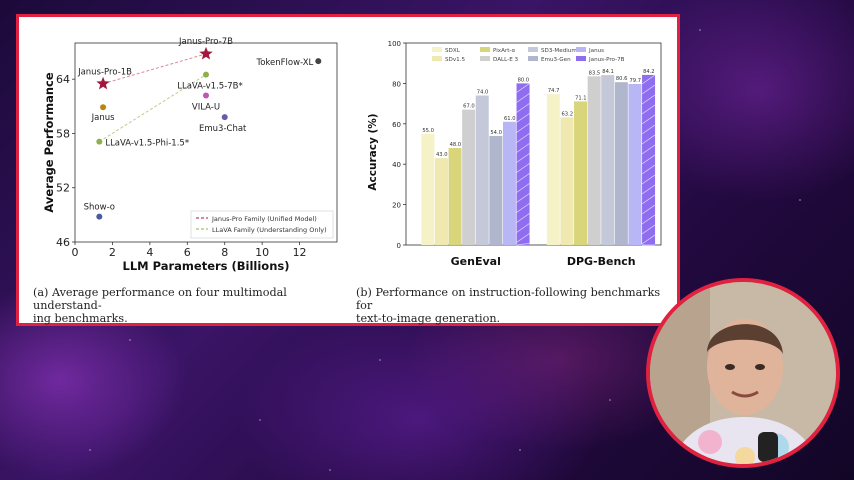  Describe the element at coordinates (75, 252) in the screenshot. I see `x-tick-label: 0` at that location.